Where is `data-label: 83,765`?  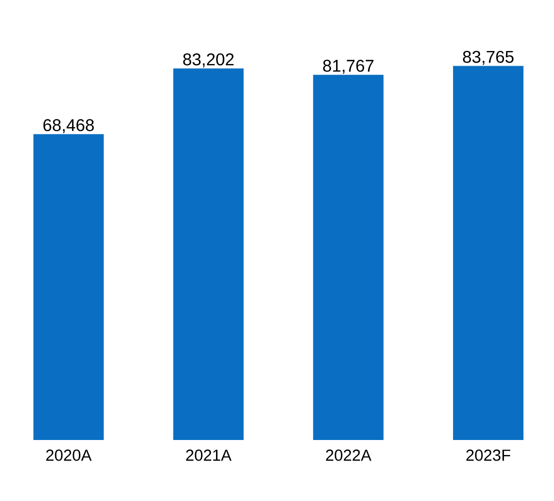
data-label: 83,765 is located at coordinates (488, 57).